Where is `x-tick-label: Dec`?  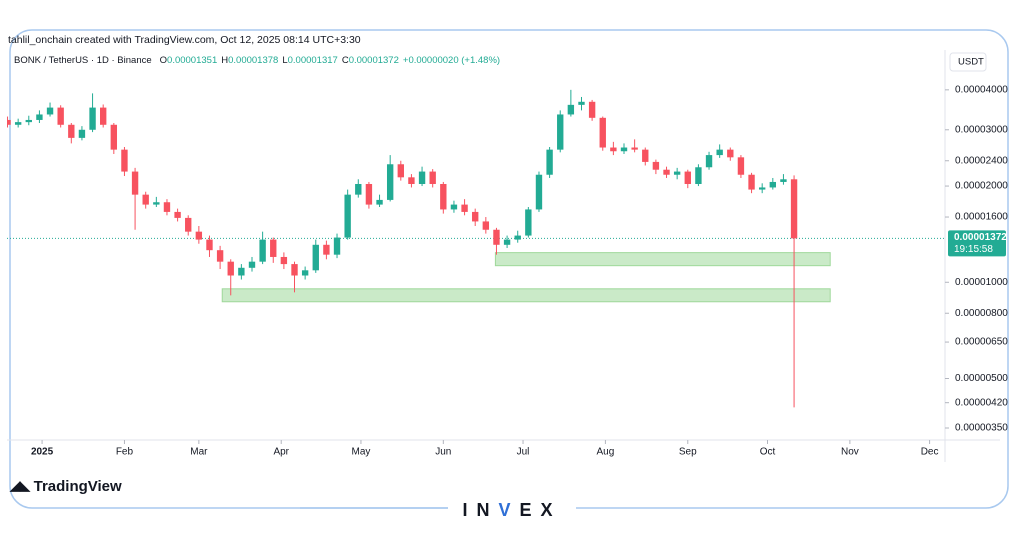 x-tick-label: Dec is located at coordinates (930, 452).